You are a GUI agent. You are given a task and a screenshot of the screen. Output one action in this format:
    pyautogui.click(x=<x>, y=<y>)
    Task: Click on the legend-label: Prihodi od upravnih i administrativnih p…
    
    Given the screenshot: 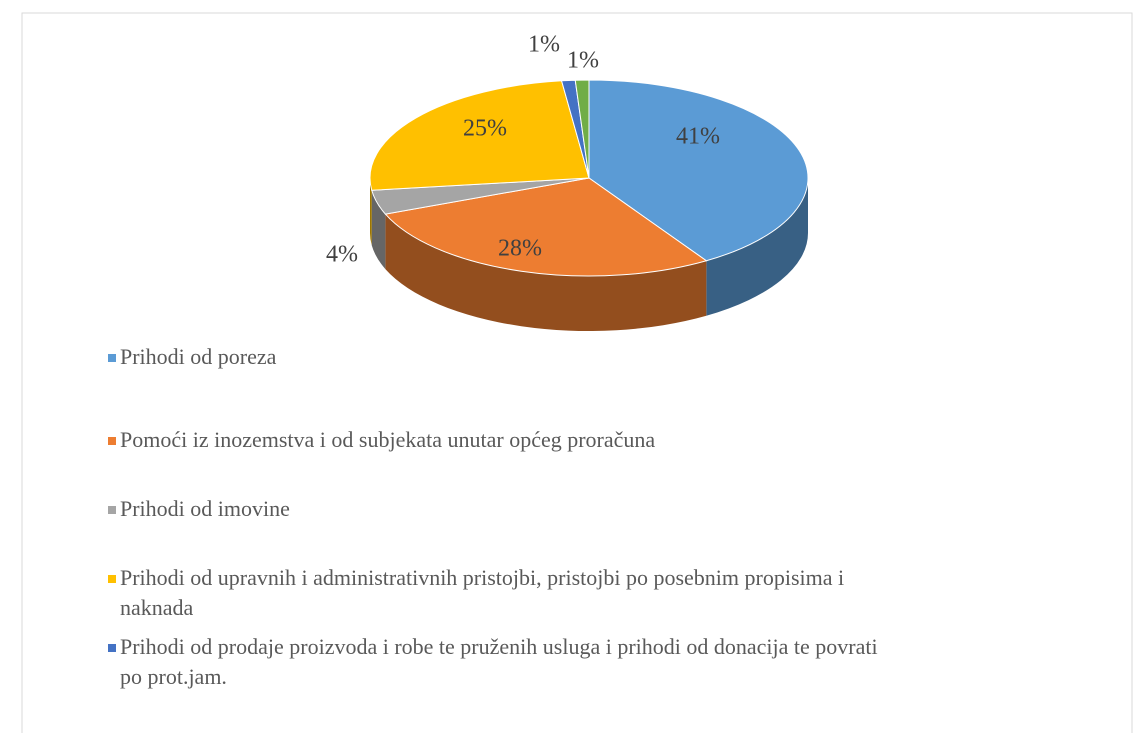 What is the action you would take?
    pyautogui.click(x=482, y=592)
    